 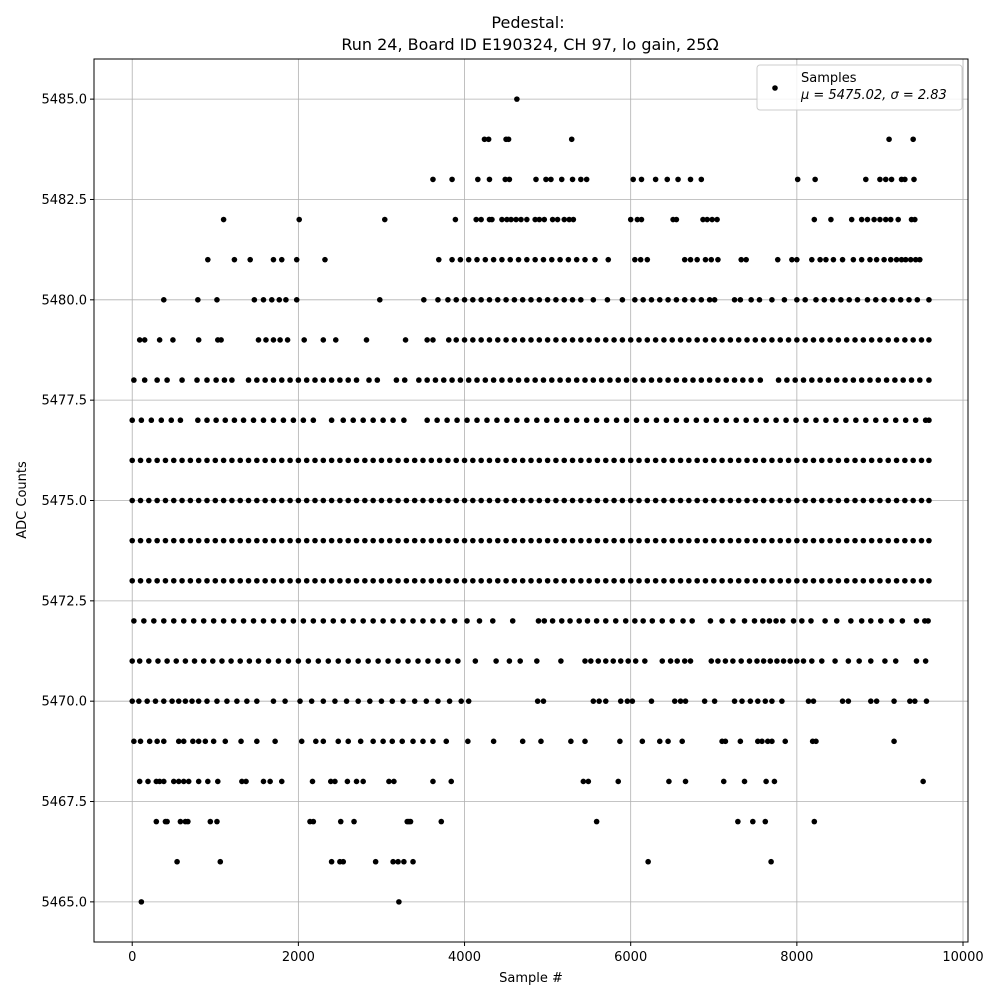 I want to click on y-tick-label: 5482.5, so click(x=65, y=200).